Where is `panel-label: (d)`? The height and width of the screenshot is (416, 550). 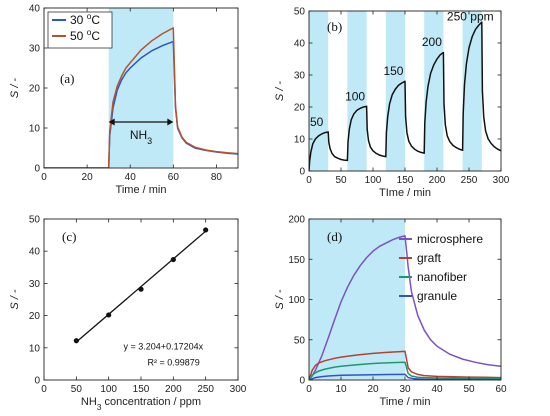
panel-label: (d) is located at coordinates (334, 236).